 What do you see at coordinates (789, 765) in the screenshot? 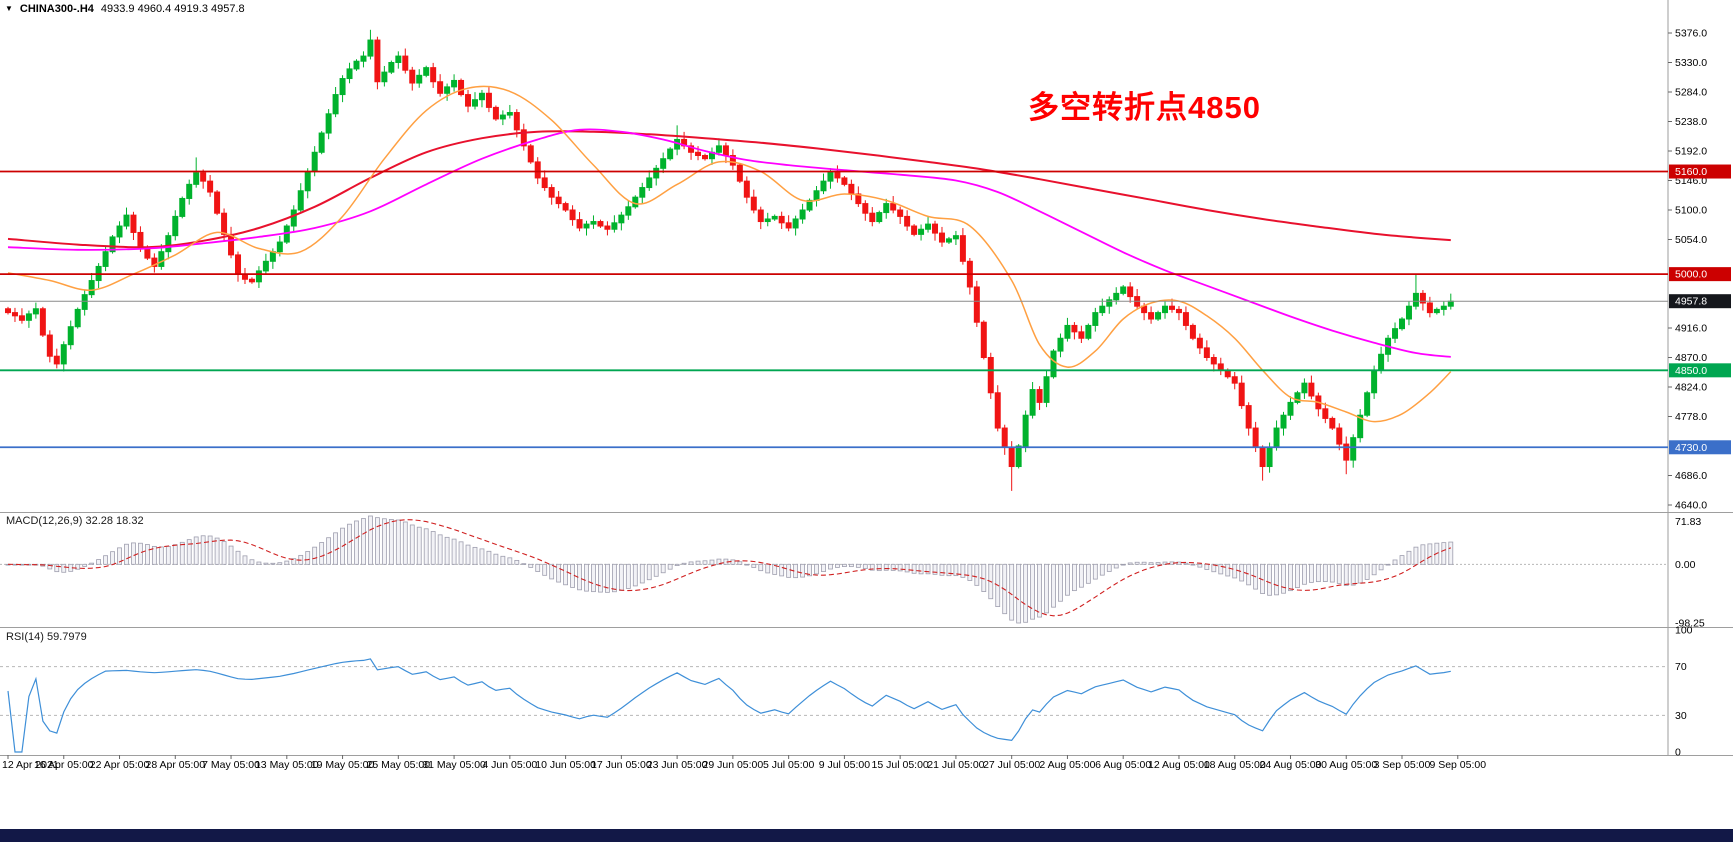
I see `x-axis-tick-label: 5 Jul 05:00` at bounding box center [789, 765].